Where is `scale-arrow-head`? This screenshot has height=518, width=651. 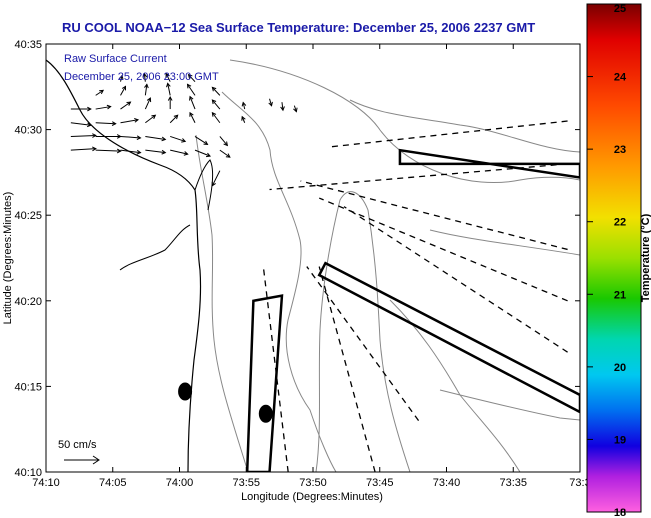
scale-arrow-head is located at coordinates (96, 460).